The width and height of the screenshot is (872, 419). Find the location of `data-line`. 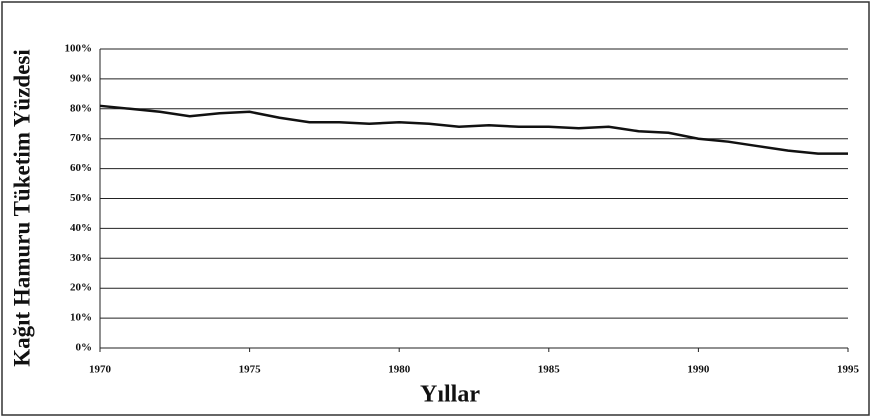

data-line is located at coordinates (473, 129).